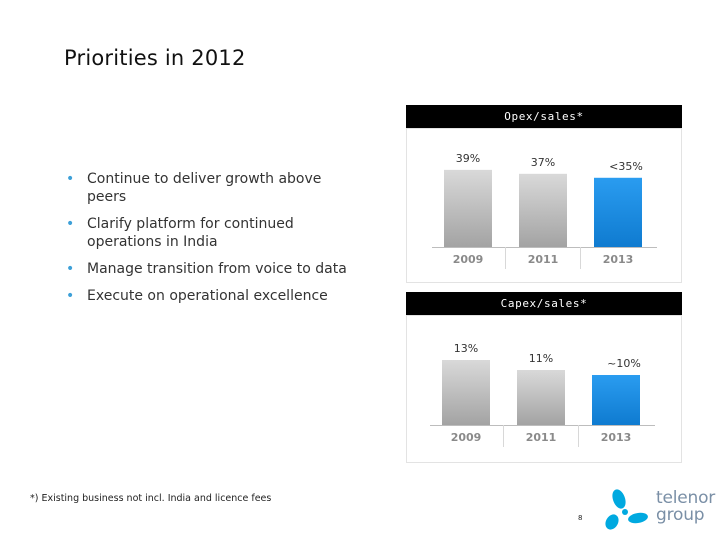 This screenshot has width=720, height=540. I want to click on opex-chart: 39% 2009 37% 2011 <35% 2013, so click(544, 210).